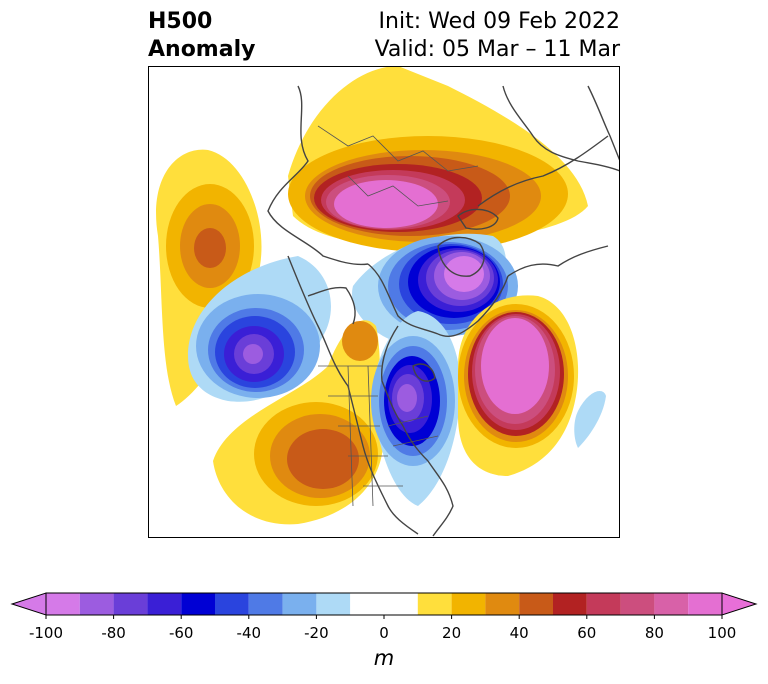 The width and height of the screenshot is (768, 684). Describe the element at coordinates (499, 21) in the screenshot. I see `init-date: Init: Wed 09 Feb 2022` at that location.